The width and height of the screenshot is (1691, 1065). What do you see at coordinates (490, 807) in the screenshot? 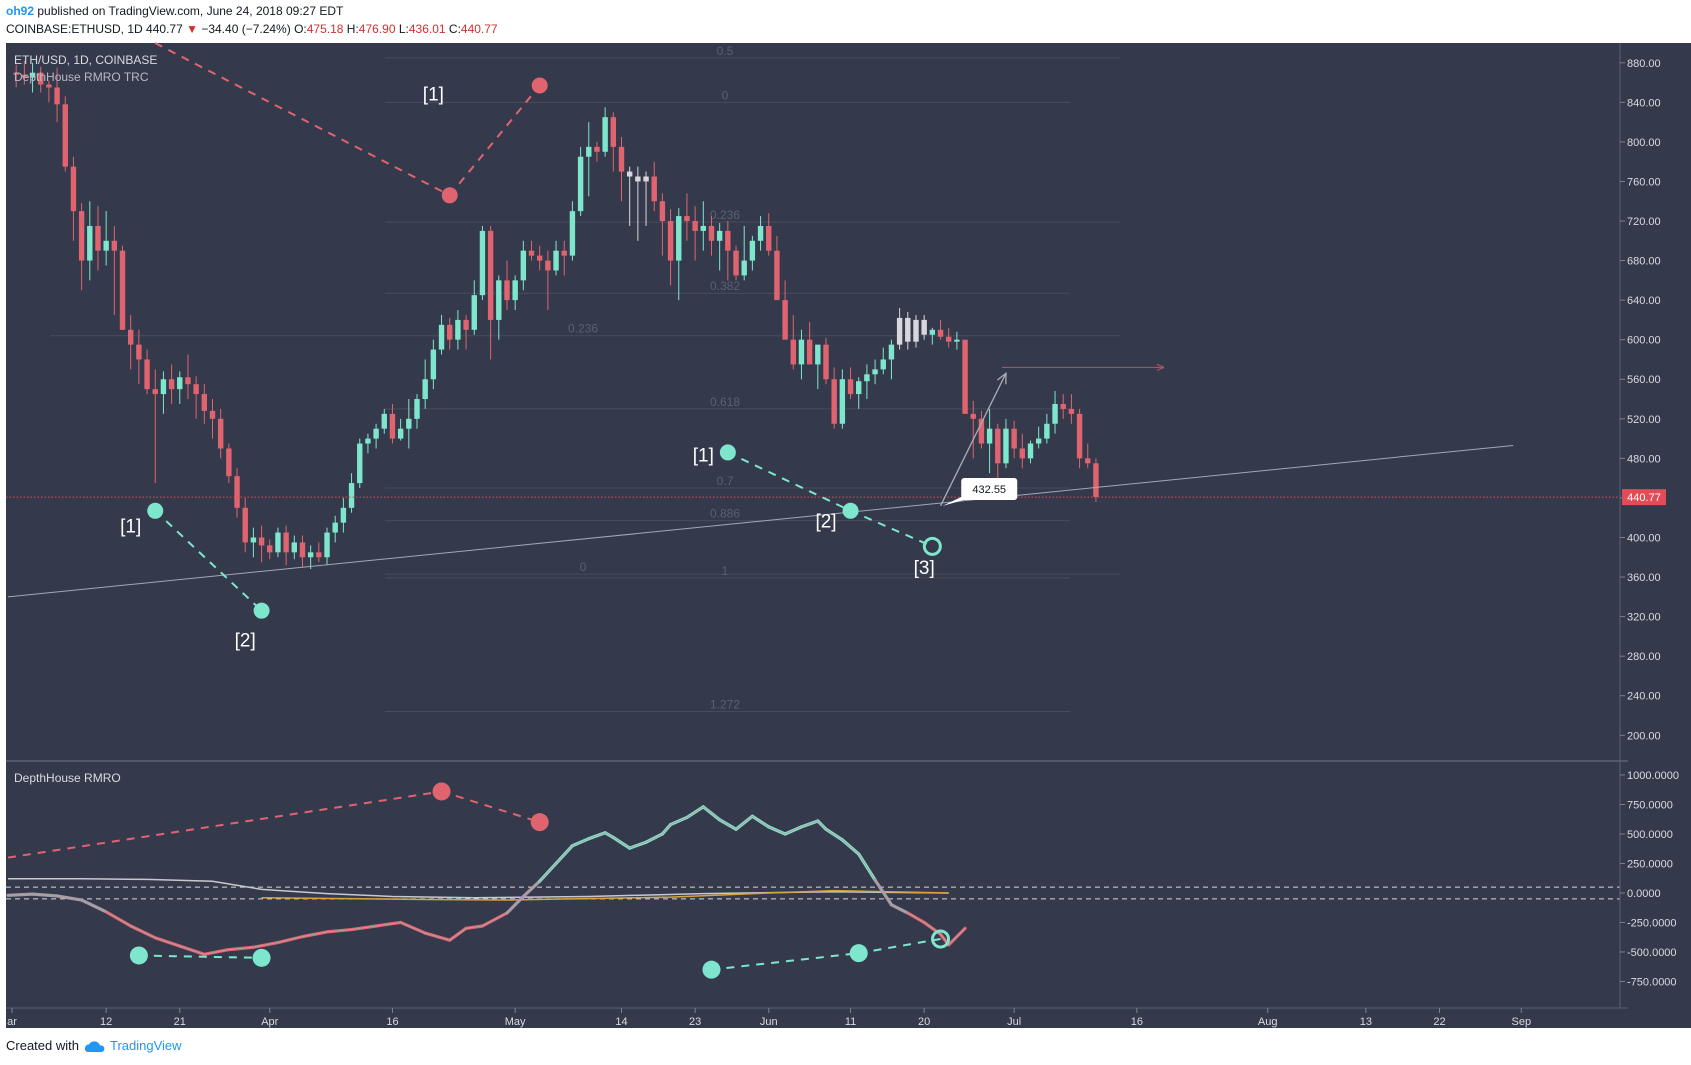
I see `osc-bearish-divergence` at bounding box center [490, 807].